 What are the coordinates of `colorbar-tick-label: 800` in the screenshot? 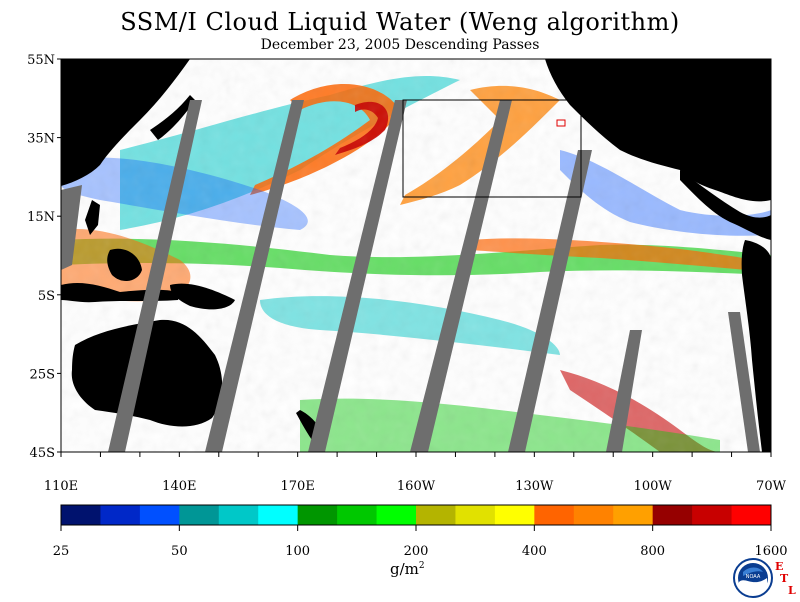 It's located at (652, 551).